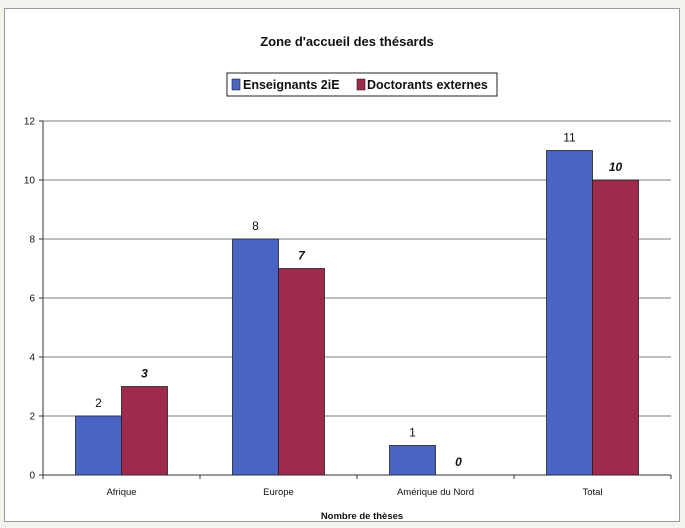 The height and width of the screenshot is (528, 685). What do you see at coordinates (427, 85) in the screenshot?
I see `legend-label-doctorants: Doctorants externes` at bounding box center [427, 85].